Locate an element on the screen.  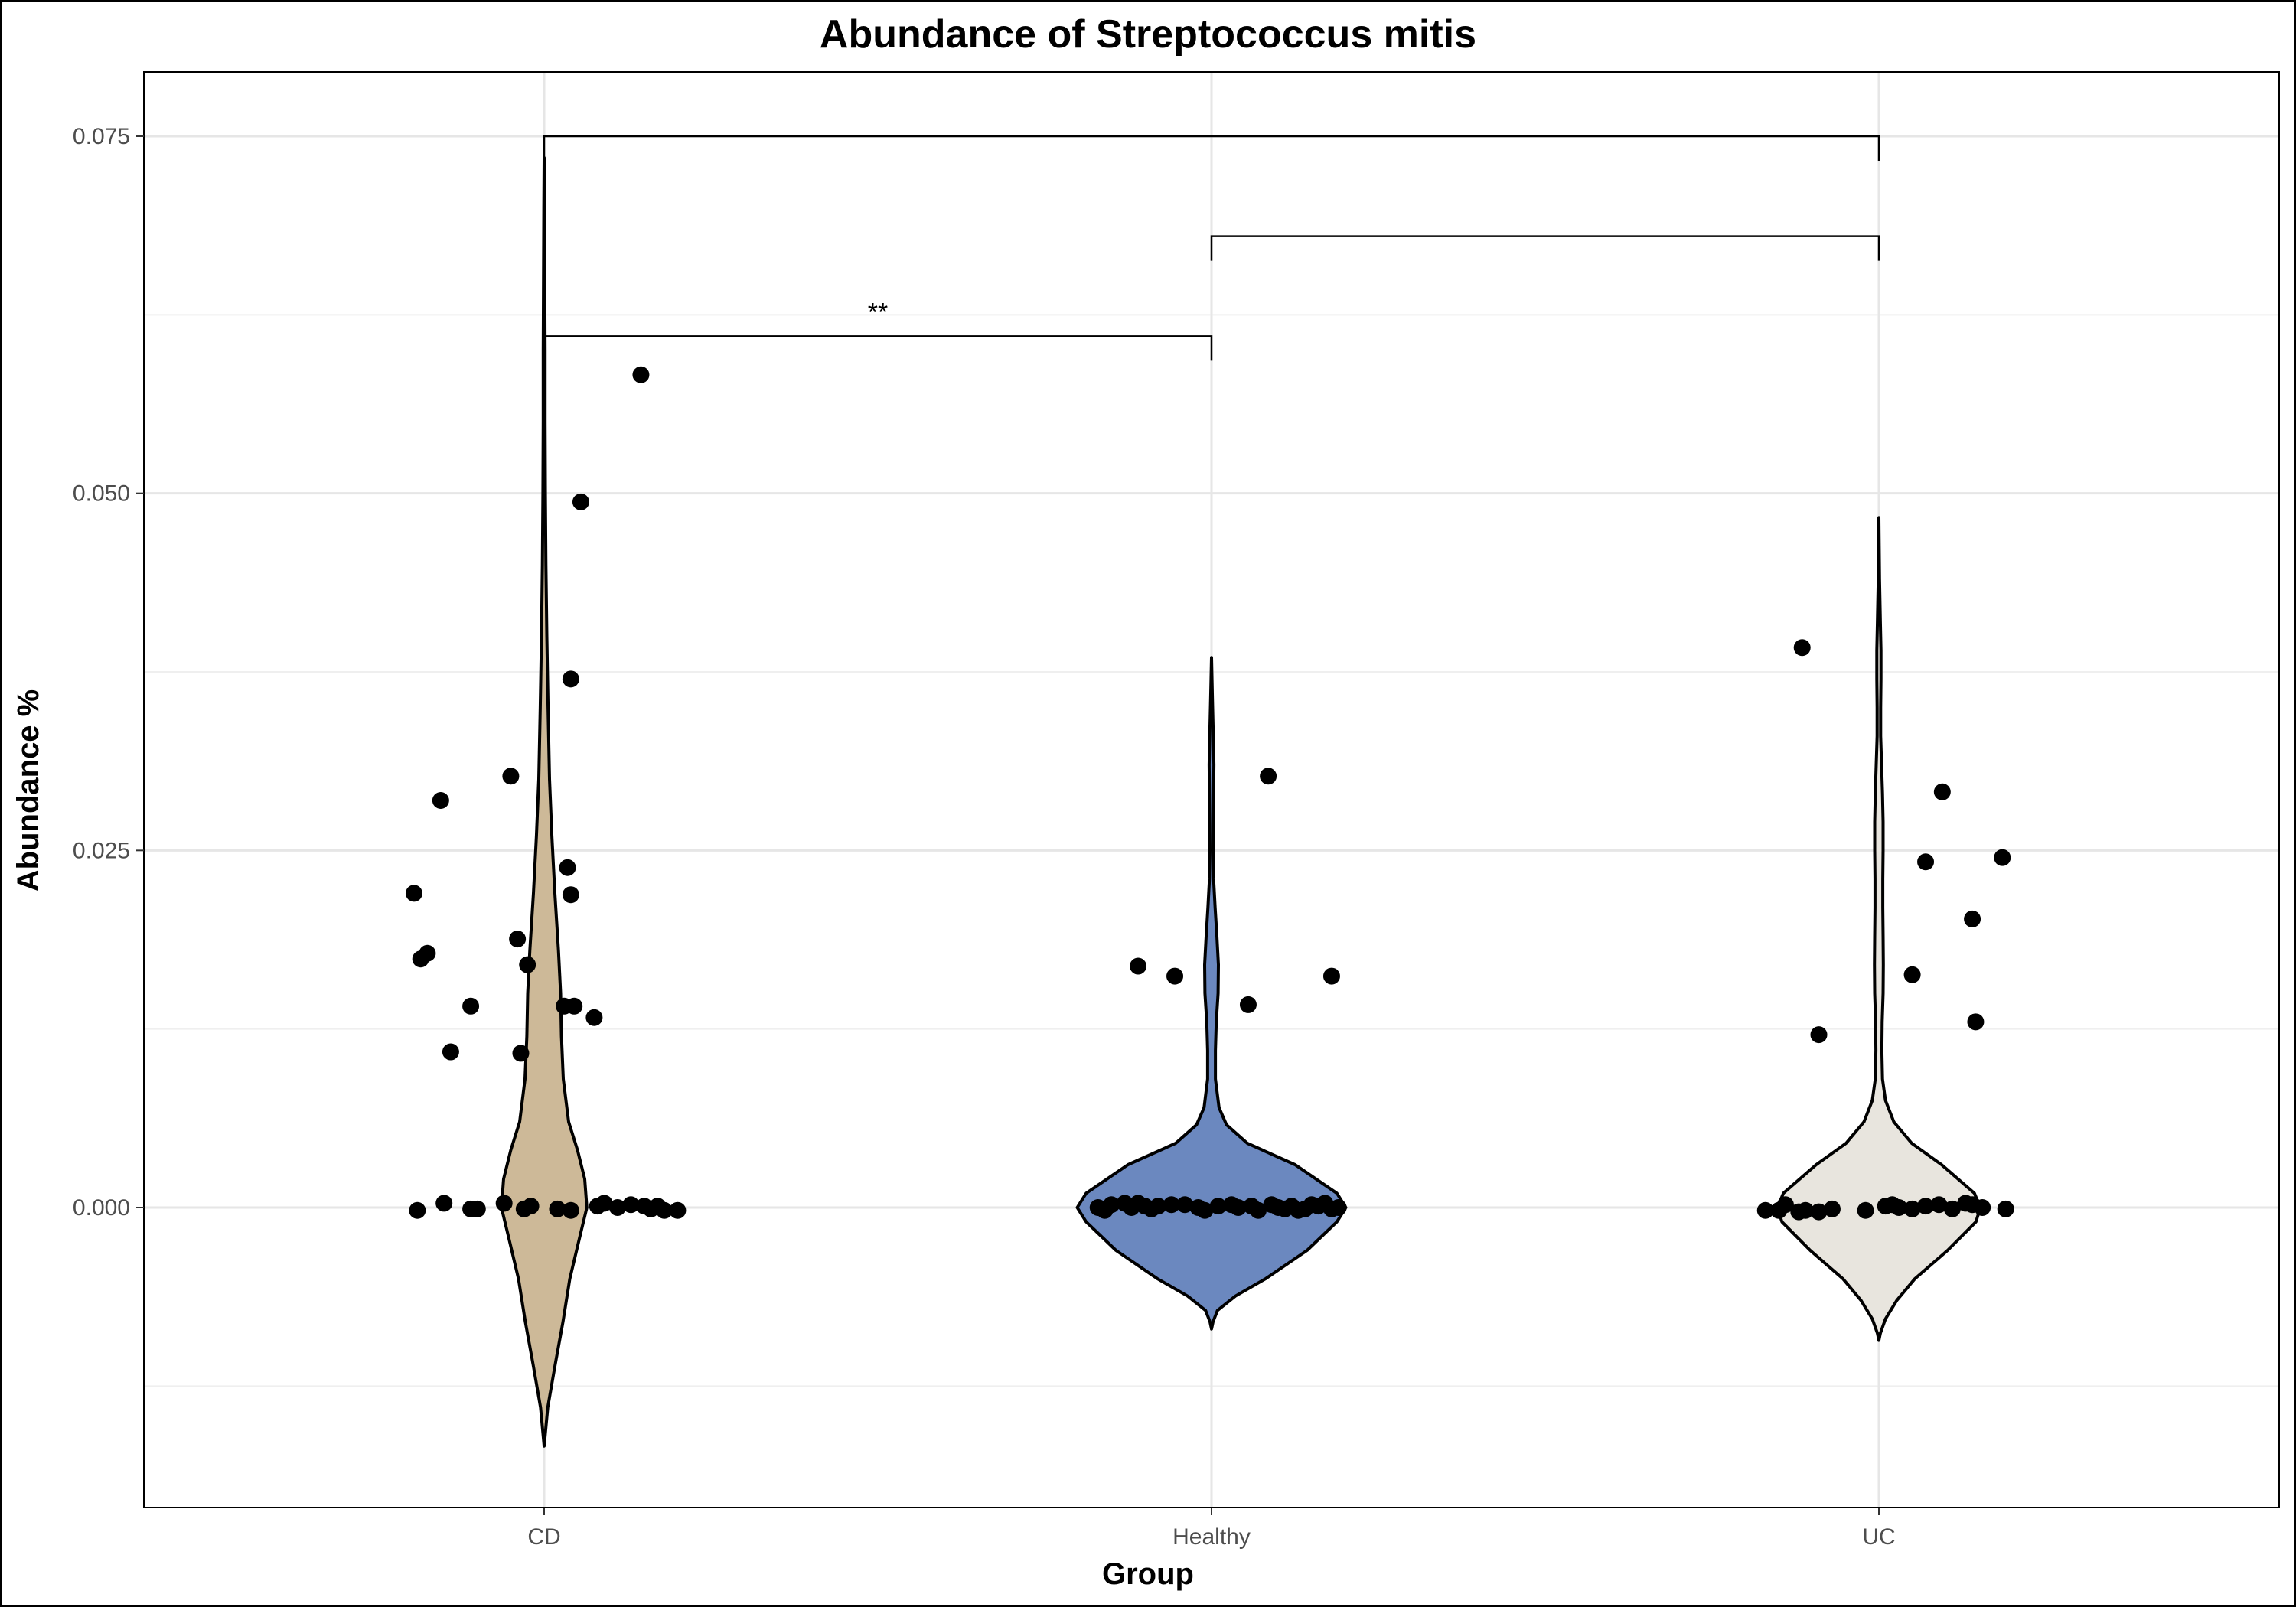
x-axis-title: Group is located at coordinates (1148, 1574).